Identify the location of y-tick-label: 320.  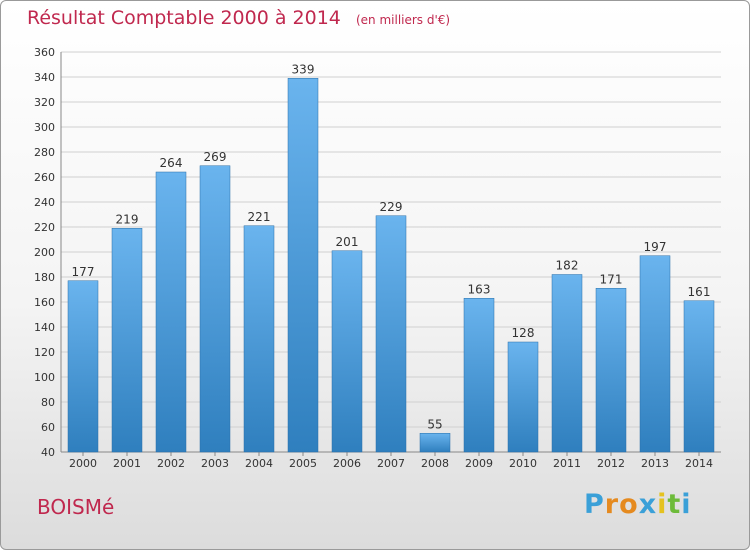
(44, 102).